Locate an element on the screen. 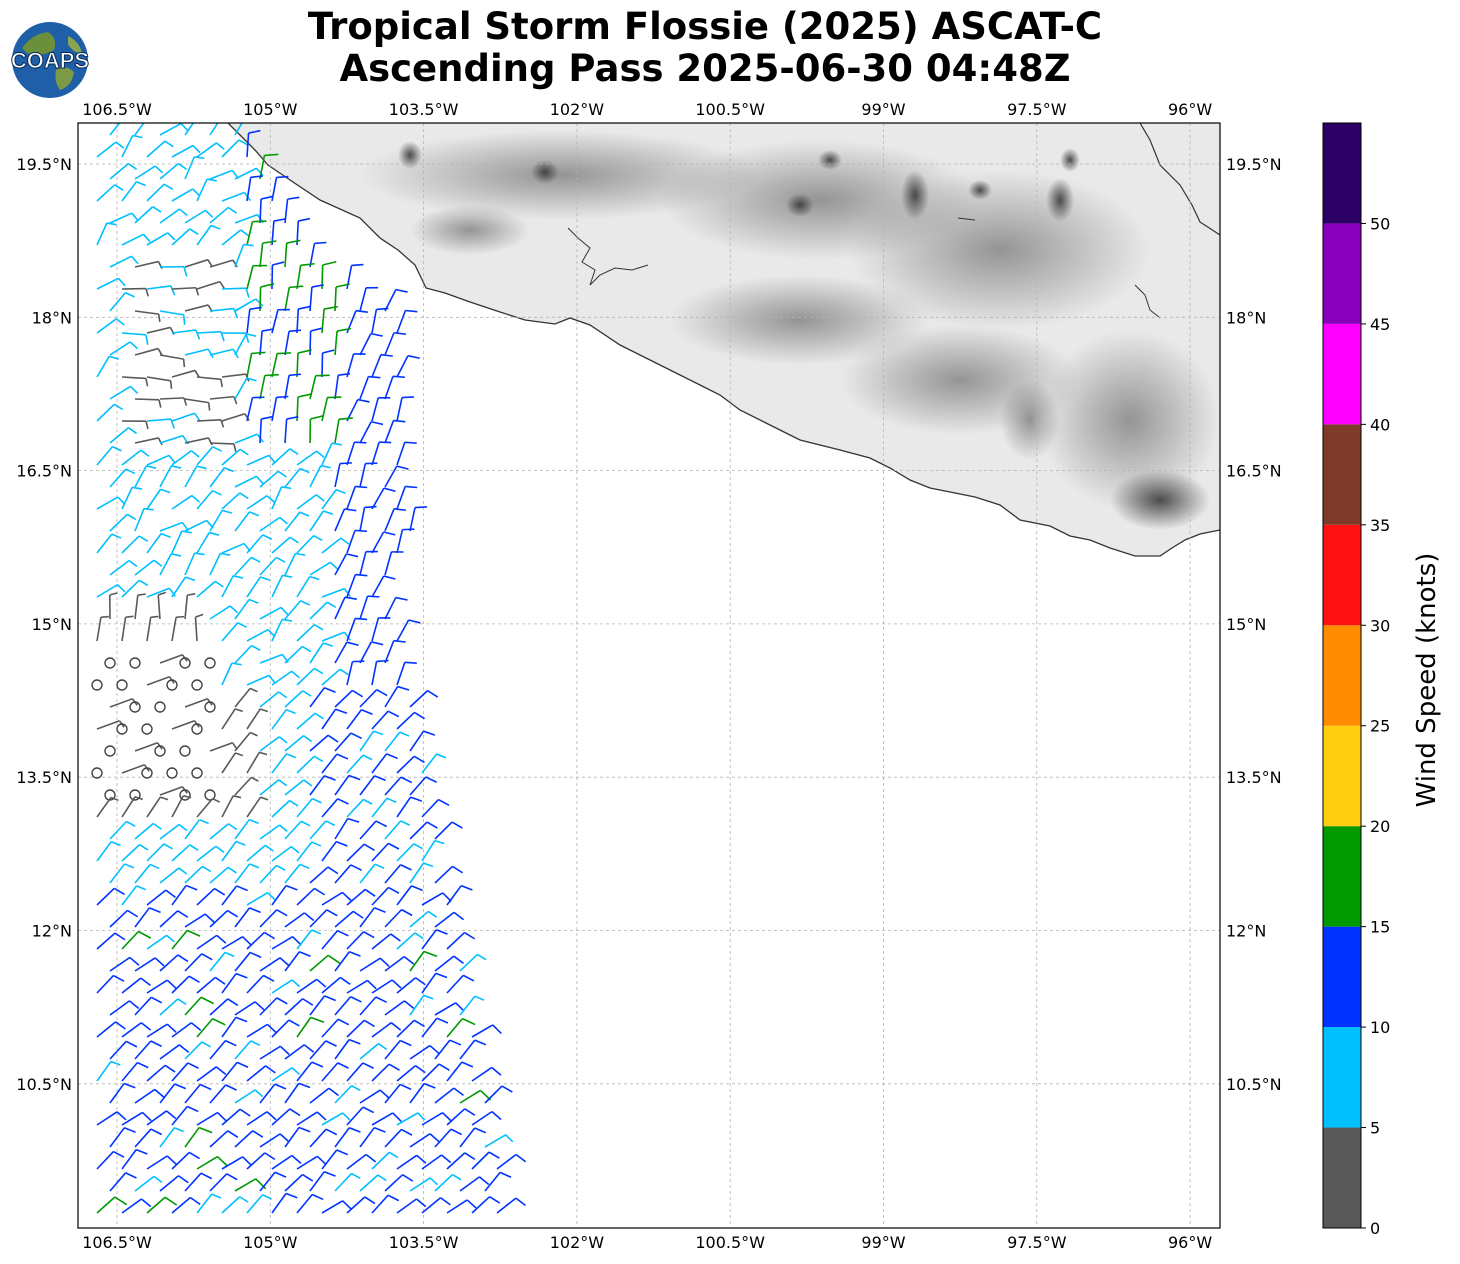 This screenshot has width=1460, height=1264. lat-label-left: 19.5°N is located at coordinates (44, 164).